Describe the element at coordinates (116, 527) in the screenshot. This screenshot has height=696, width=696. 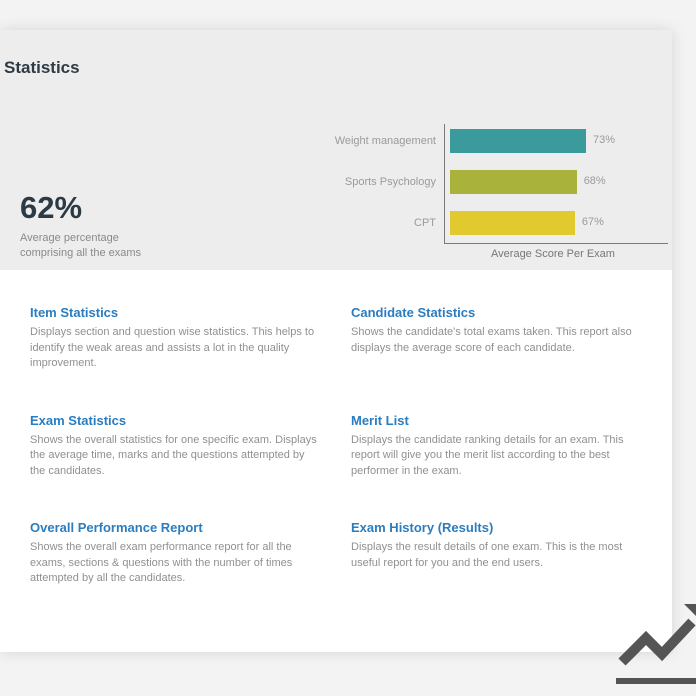
I see `report-title: Overall Performance Report` at that location.